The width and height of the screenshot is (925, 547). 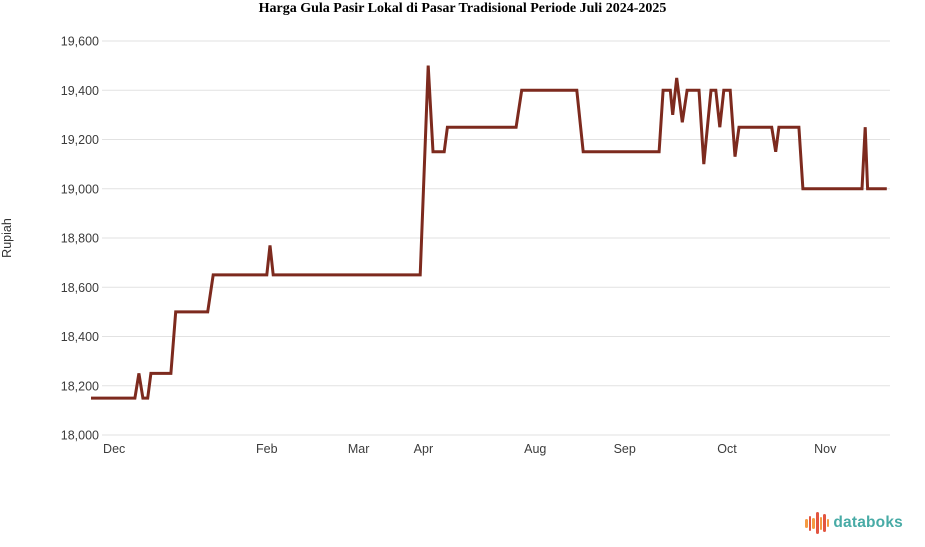 What do you see at coordinates (80, 42) in the screenshot?
I see `y-tick-label: 19,600` at bounding box center [80, 42].